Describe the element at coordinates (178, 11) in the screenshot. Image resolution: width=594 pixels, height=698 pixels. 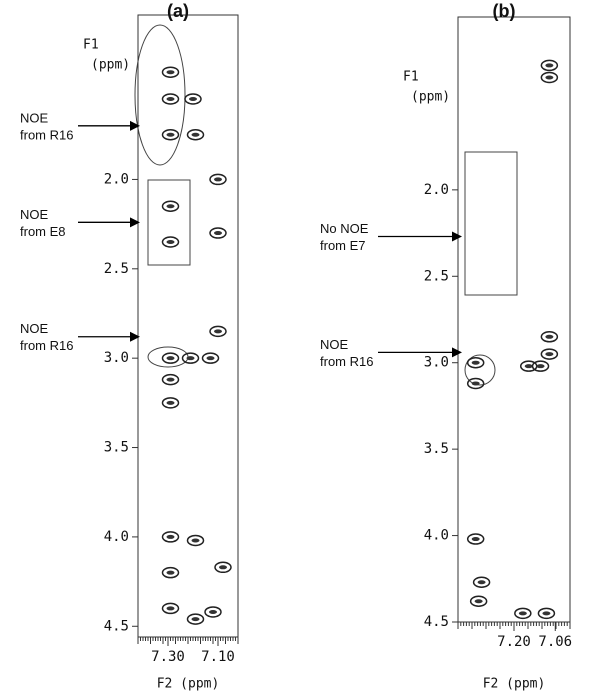
I see `panel-title: (a)` at that location.